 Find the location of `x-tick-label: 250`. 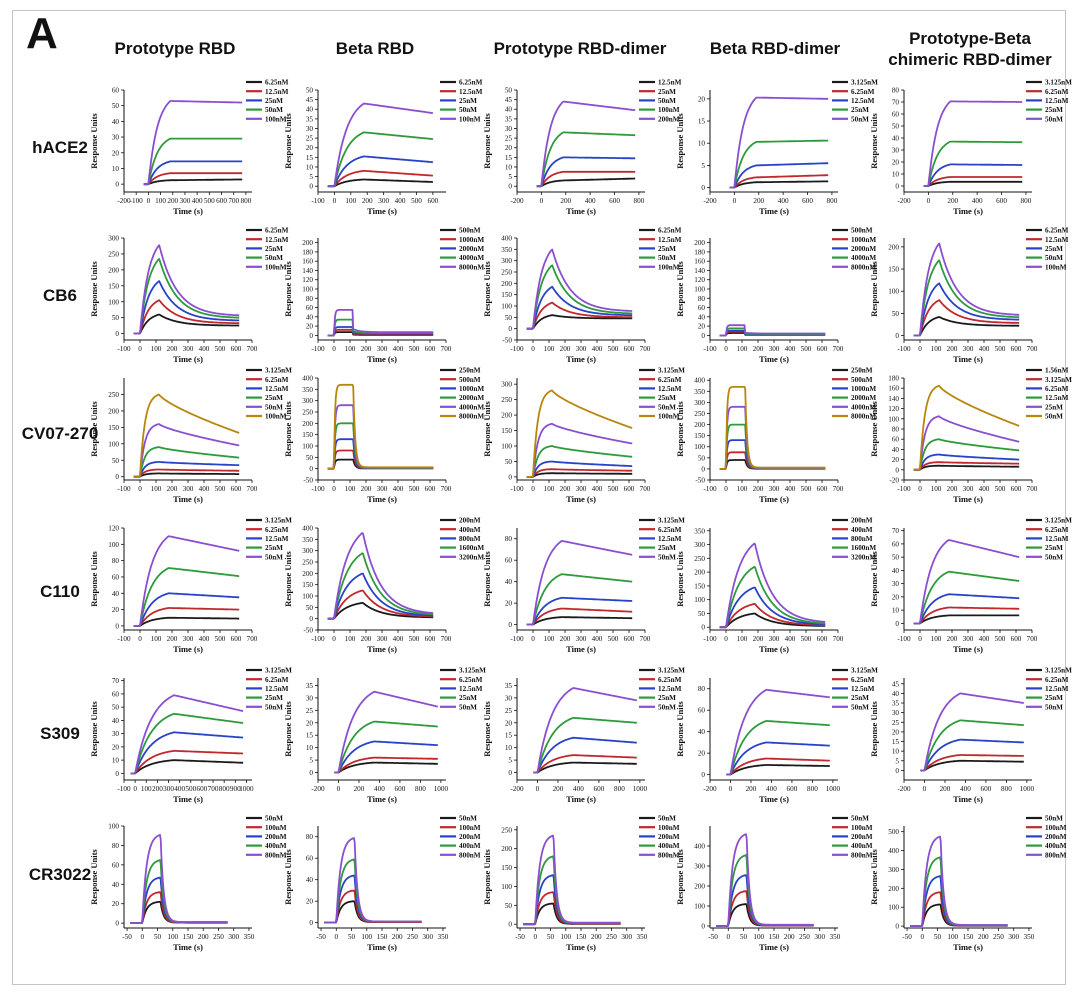

x-tick-label: 250 is located at coordinates (218, 937).